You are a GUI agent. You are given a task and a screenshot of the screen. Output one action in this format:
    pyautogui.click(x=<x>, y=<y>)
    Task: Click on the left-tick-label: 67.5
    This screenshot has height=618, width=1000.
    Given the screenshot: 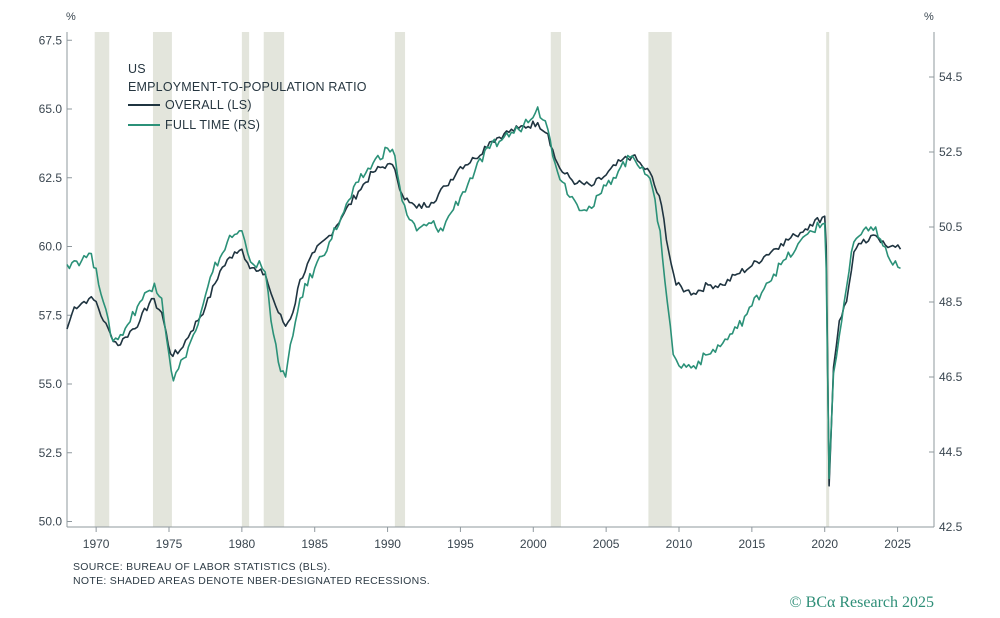 What is the action you would take?
    pyautogui.click(x=51, y=40)
    